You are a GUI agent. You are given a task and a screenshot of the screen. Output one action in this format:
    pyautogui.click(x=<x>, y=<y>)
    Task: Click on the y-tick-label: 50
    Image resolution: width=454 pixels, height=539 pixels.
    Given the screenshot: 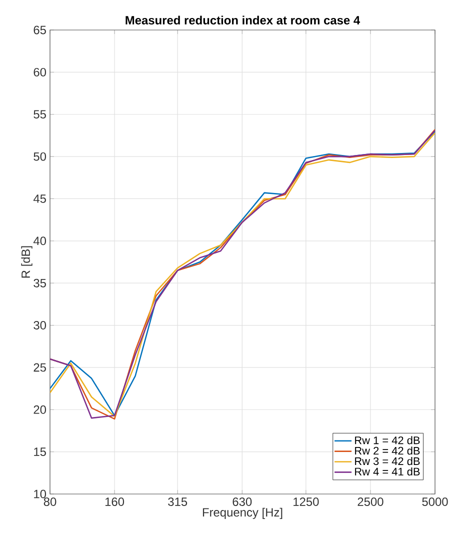 What is the action you would take?
    pyautogui.click(x=40, y=156)
    